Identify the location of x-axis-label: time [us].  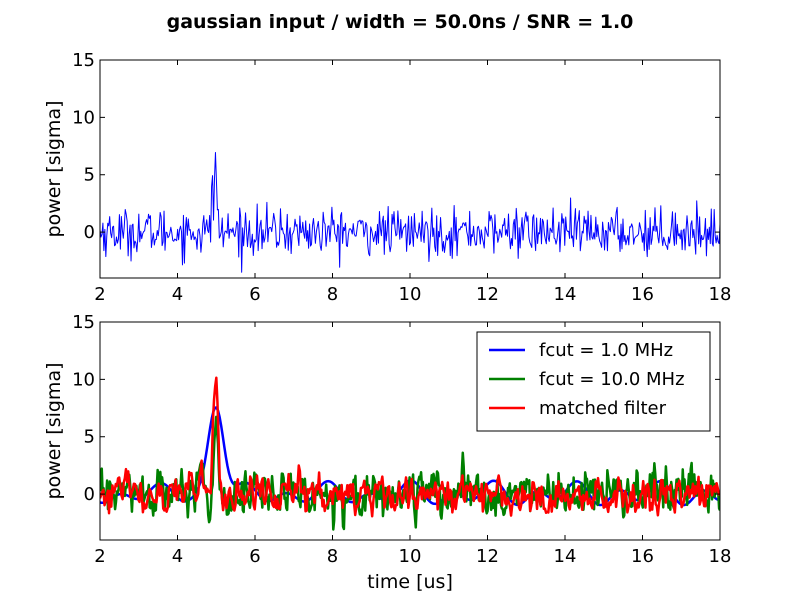
(410, 582).